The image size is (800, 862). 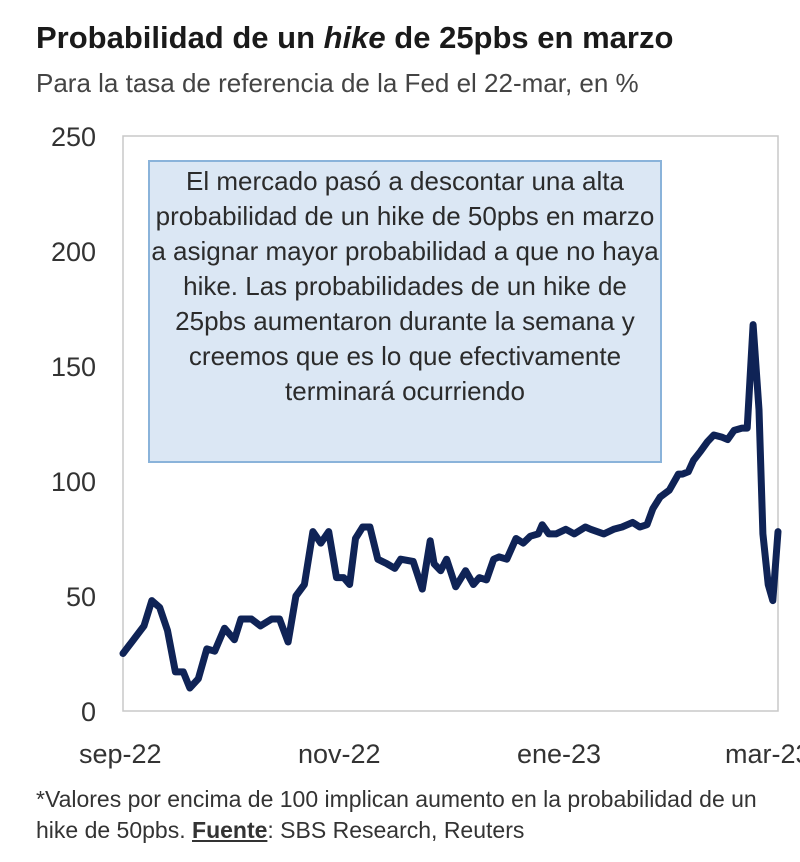 What do you see at coordinates (180, 37) in the screenshot?
I see `chart-title-prefix: Probabilidad de un` at bounding box center [180, 37].